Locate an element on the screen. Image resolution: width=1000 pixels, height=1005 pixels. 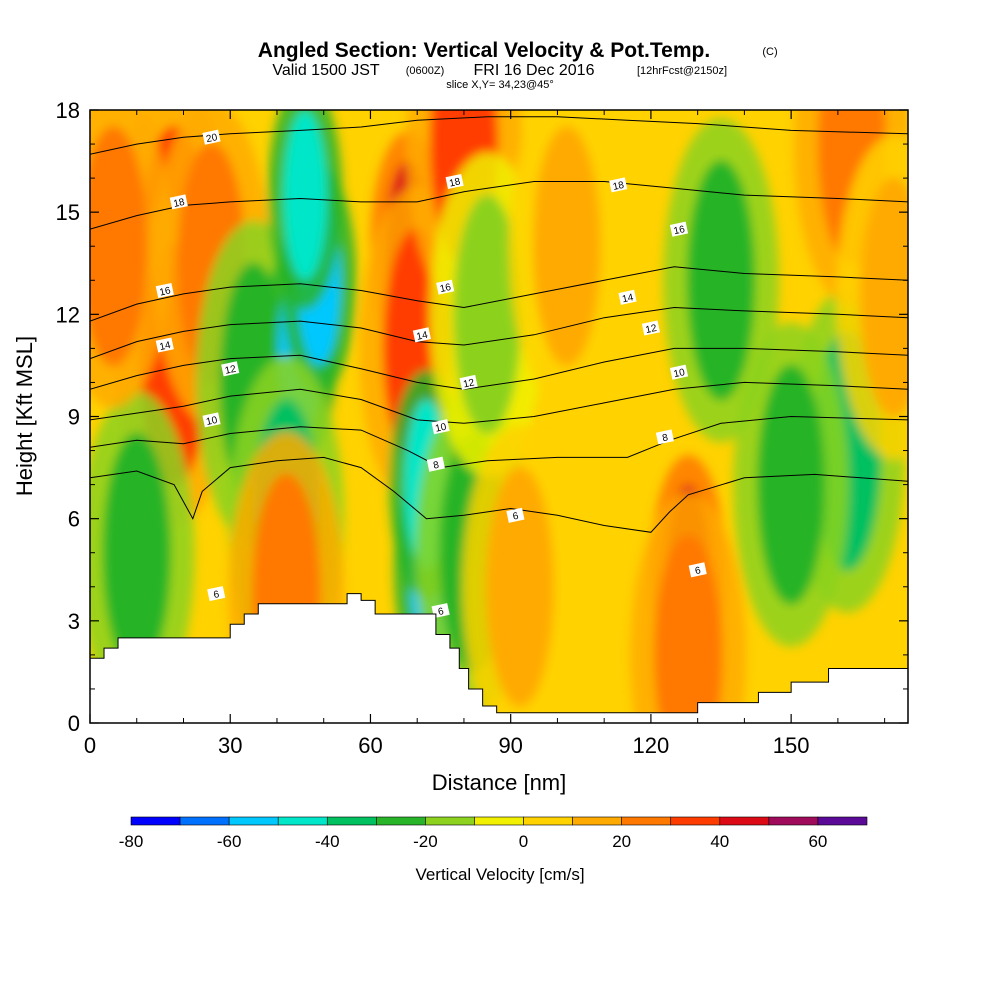
isotherm-label-8-0: 8 is located at coordinates (435, 464).